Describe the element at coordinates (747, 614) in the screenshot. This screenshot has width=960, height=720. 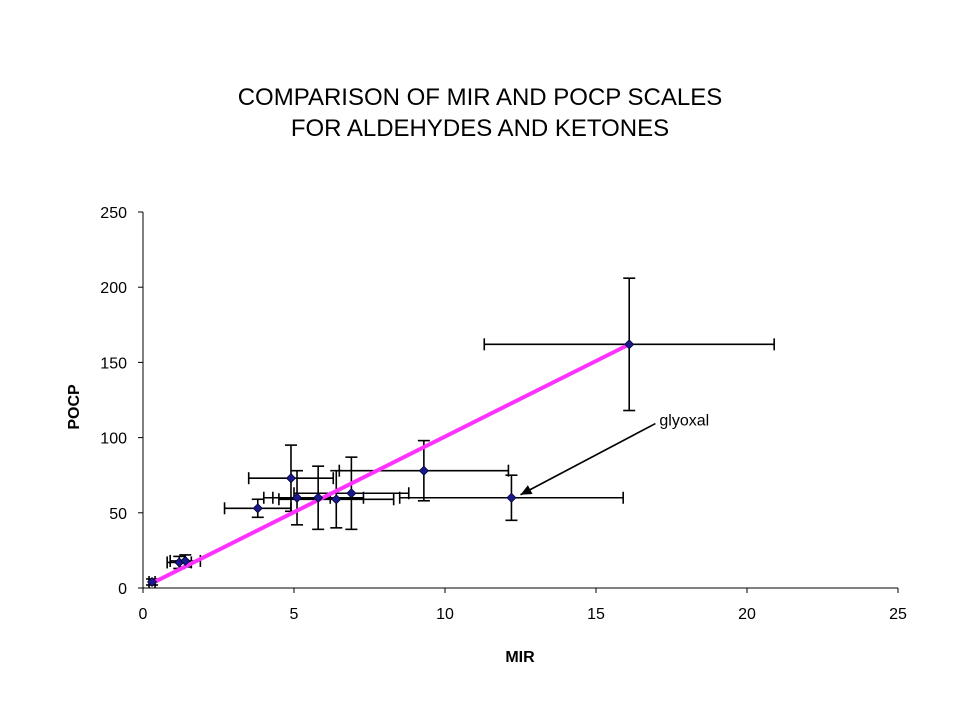
I see `x-tick-label: 20` at that location.